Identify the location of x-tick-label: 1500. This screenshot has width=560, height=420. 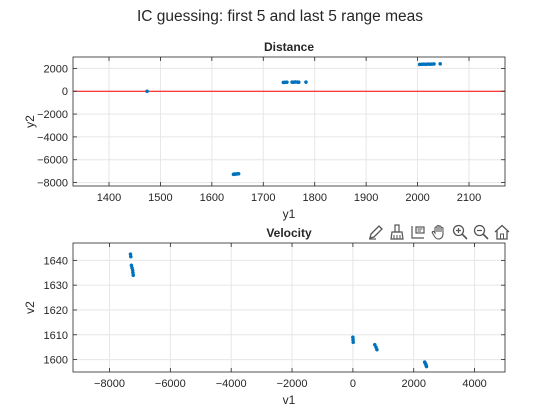
(160, 198).